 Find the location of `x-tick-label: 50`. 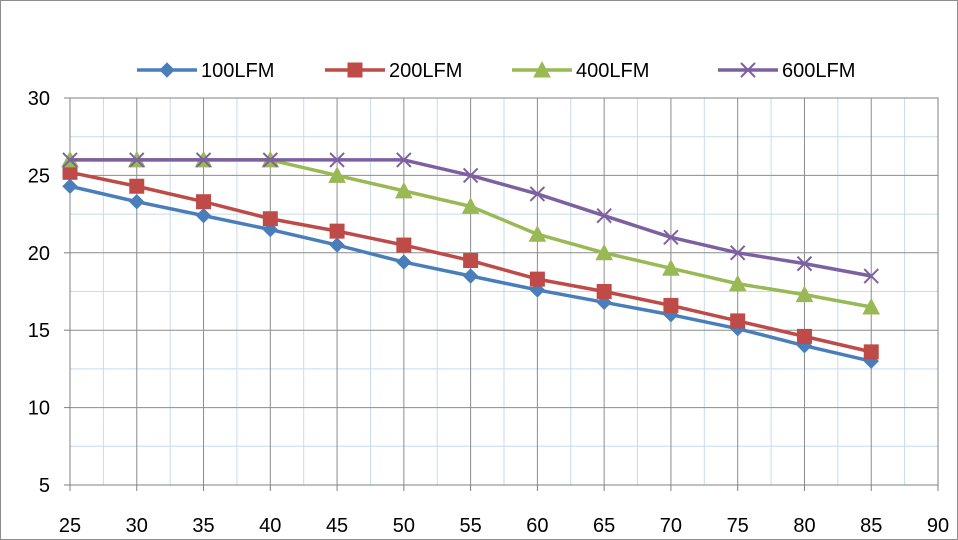

x-tick-label: 50 is located at coordinates (404, 526).